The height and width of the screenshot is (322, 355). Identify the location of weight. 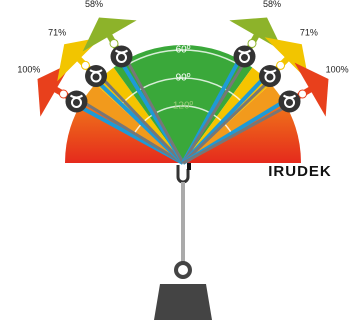
(183, 302).